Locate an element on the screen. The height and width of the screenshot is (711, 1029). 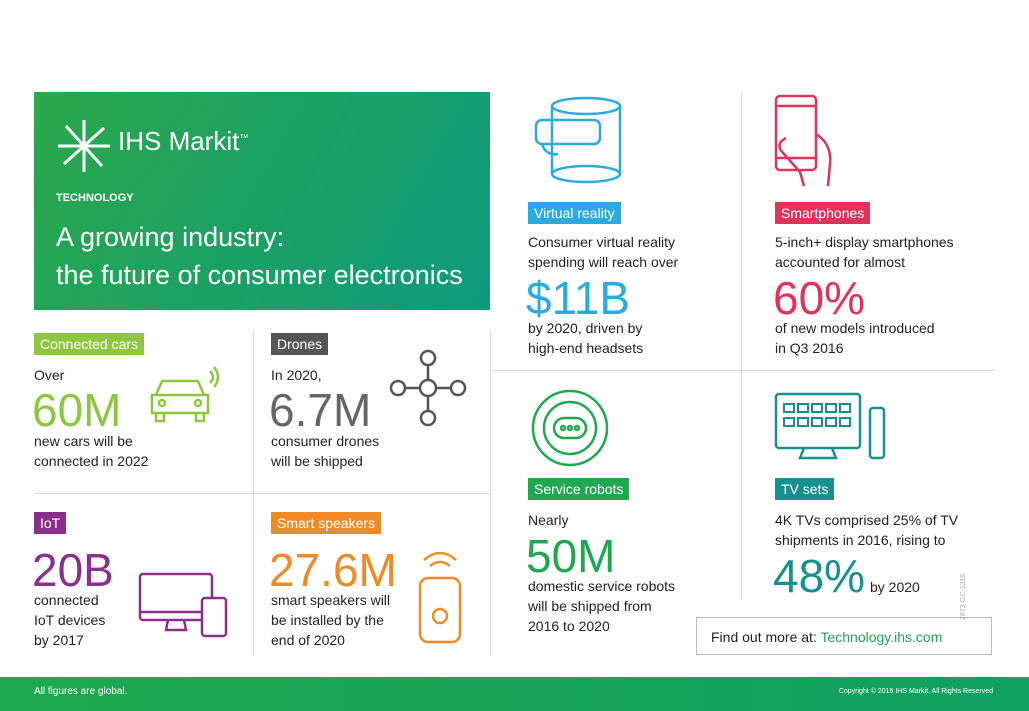
detail: new cars will be is located at coordinates (83, 441).